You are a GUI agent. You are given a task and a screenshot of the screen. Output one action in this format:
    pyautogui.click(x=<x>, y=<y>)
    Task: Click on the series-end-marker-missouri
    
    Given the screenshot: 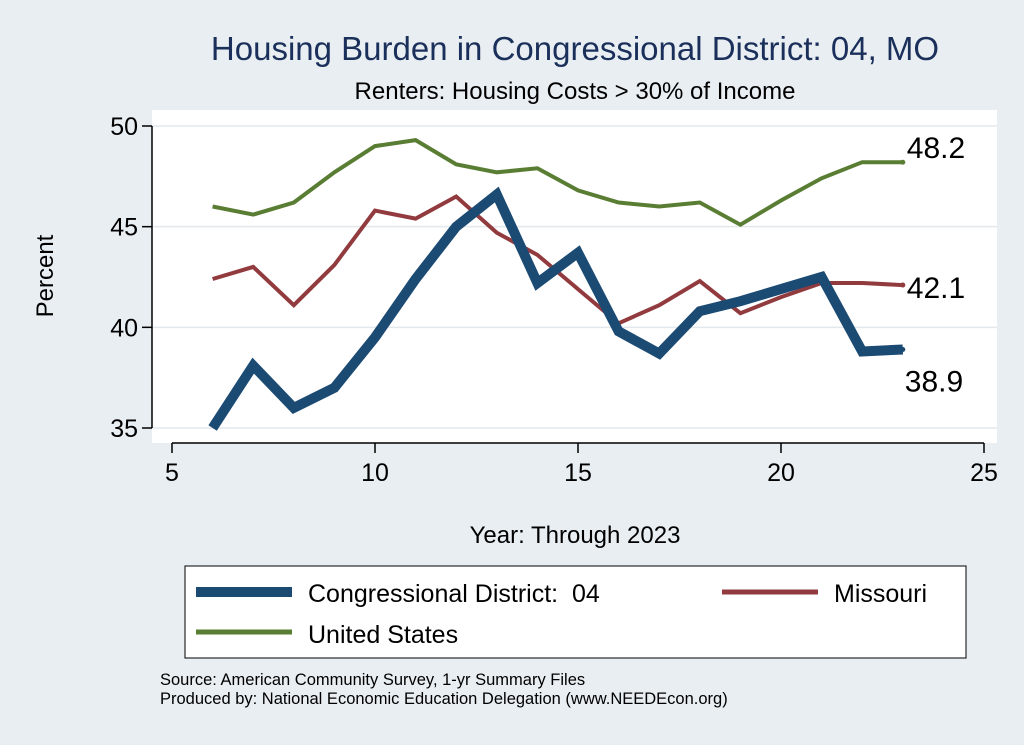 What is the action you would take?
    pyautogui.click(x=903, y=285)
    